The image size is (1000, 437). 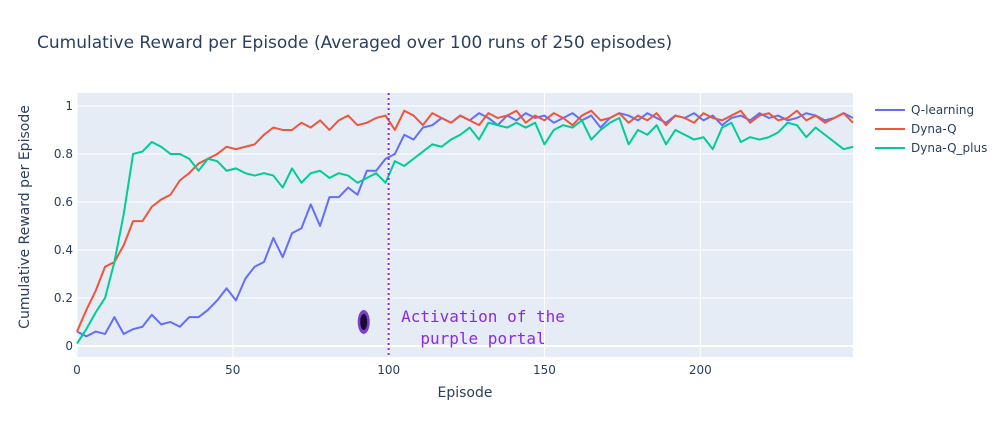 I want to click on y-axis-label: Cumulative Reward per Episode, so click(x=25, y=217).